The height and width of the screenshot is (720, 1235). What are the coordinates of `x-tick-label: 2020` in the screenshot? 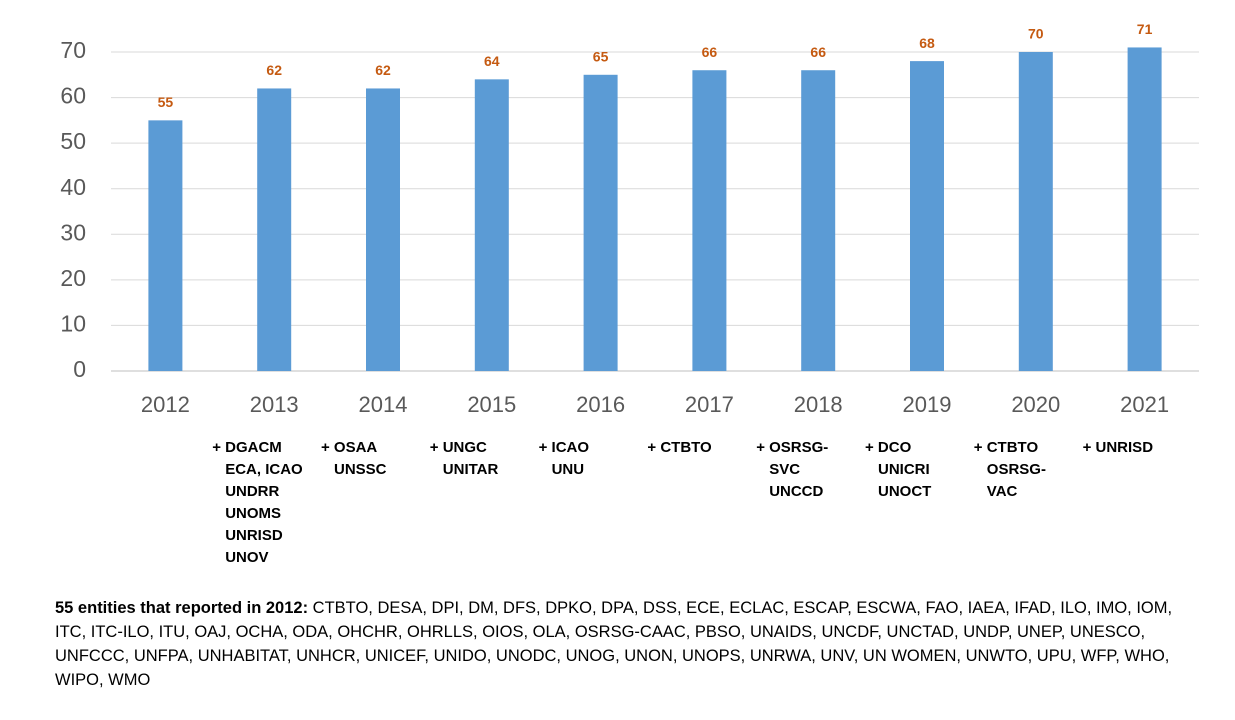 It's located at (1035, 404).